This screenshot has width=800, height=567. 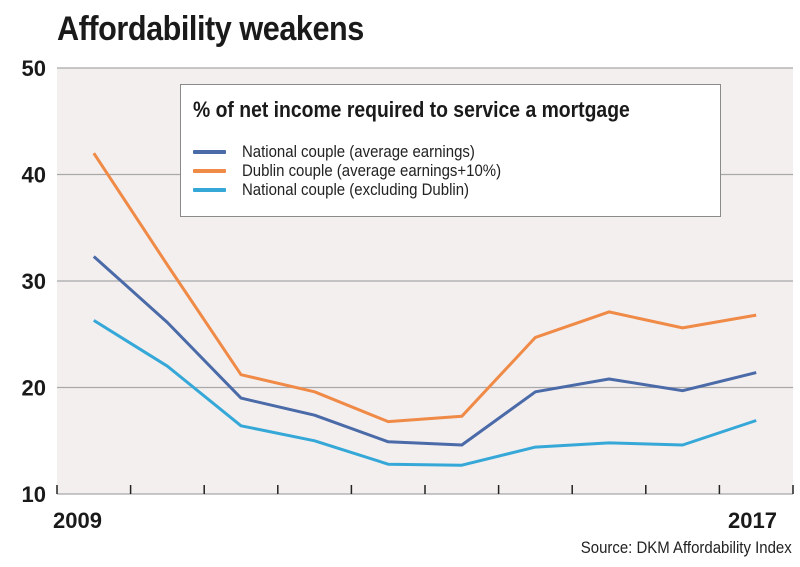 I want to click on x-label-start: 2009, so click(x=77, y=520).